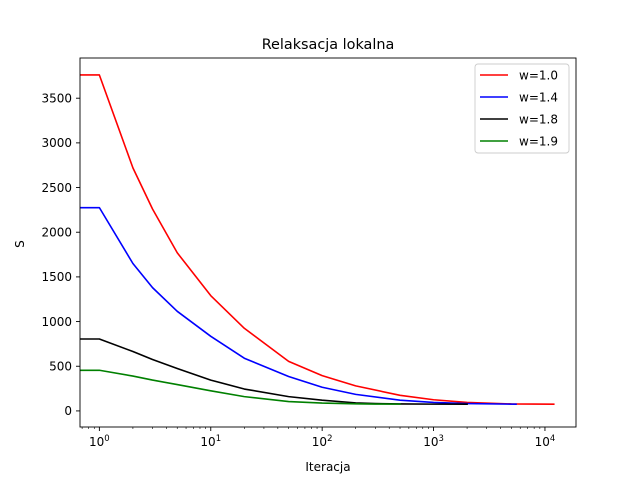 This screenshot has width=640, height=485. What do you see at coordinates (538, 120) in the screenshot?
I see `legend-label: w=1.8` at bounding box center [538, 120].